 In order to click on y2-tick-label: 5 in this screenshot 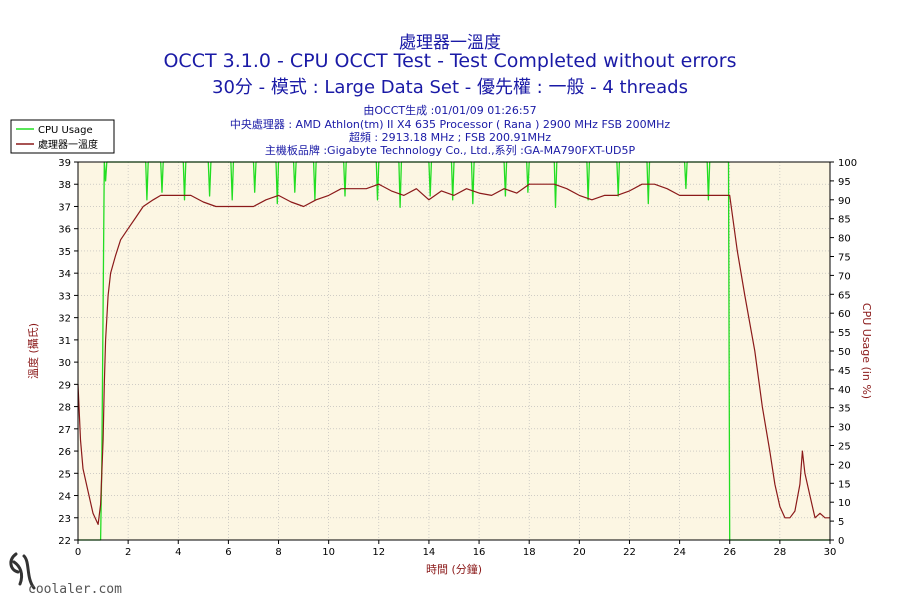, I will do `click(841, 522)`.